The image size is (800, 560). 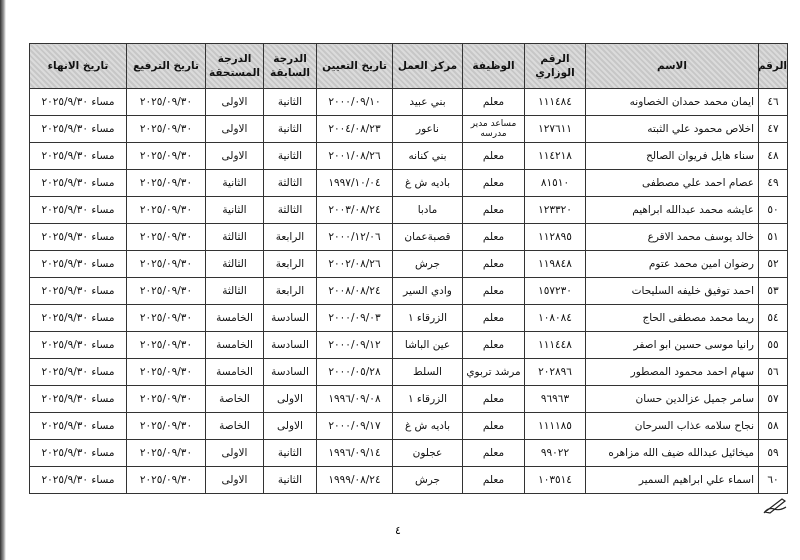 What do you see at coordinates (354, 156) in the screenshot?
I see `cell-appointment-date: ٢٠٠١/٠٨/٢٦` at bounding box center [354, 156].